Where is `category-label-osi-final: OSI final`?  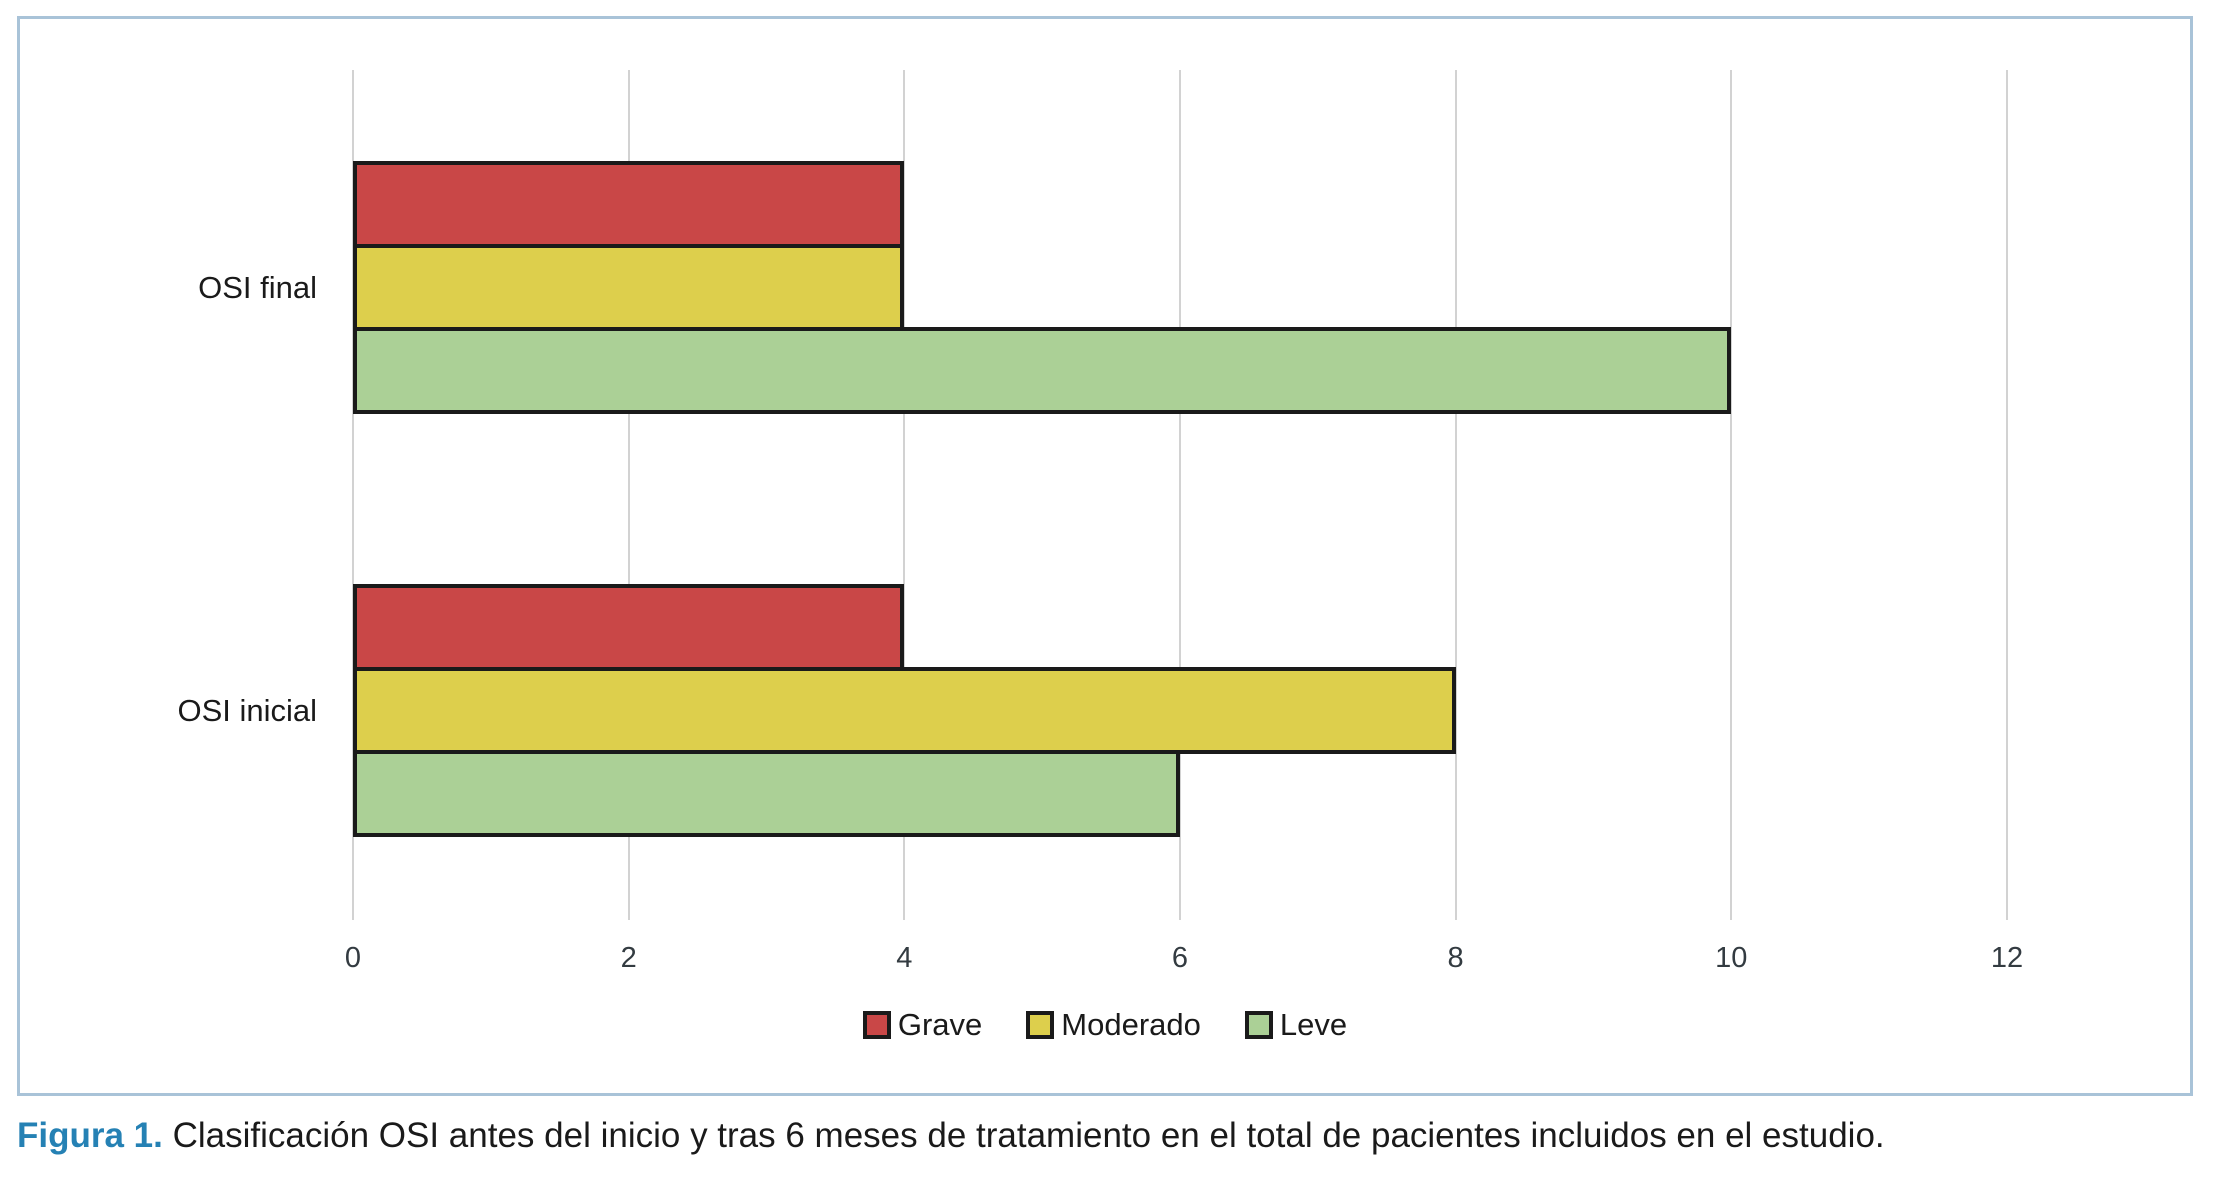
category-label-osi-final: OSI final is located at coordinates (257, 287).